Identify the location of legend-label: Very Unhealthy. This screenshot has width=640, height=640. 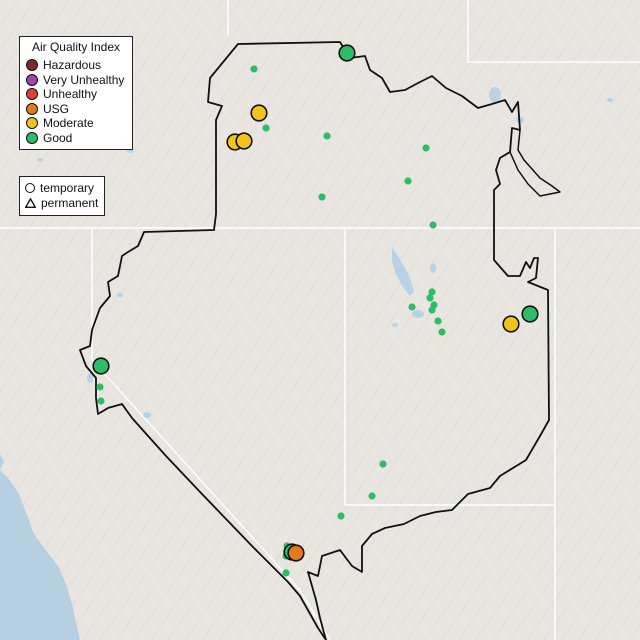
(84, 79).